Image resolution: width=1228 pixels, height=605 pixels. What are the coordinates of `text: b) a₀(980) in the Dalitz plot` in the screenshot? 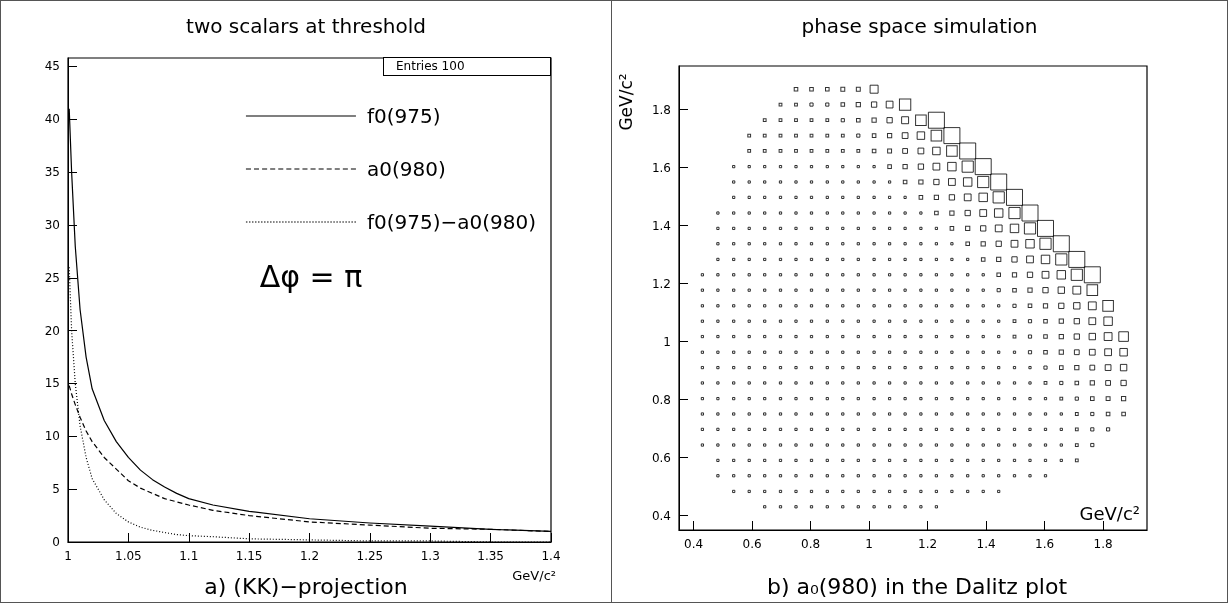 It's located at (917, 586).